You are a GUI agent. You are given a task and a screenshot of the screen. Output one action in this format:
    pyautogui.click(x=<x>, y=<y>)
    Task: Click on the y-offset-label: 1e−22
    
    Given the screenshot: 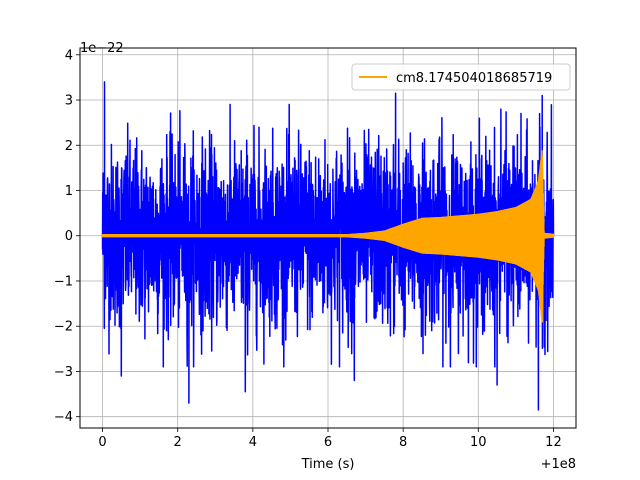 What is the action you would take?
    pyautogui.click(x=102, y=48)
    